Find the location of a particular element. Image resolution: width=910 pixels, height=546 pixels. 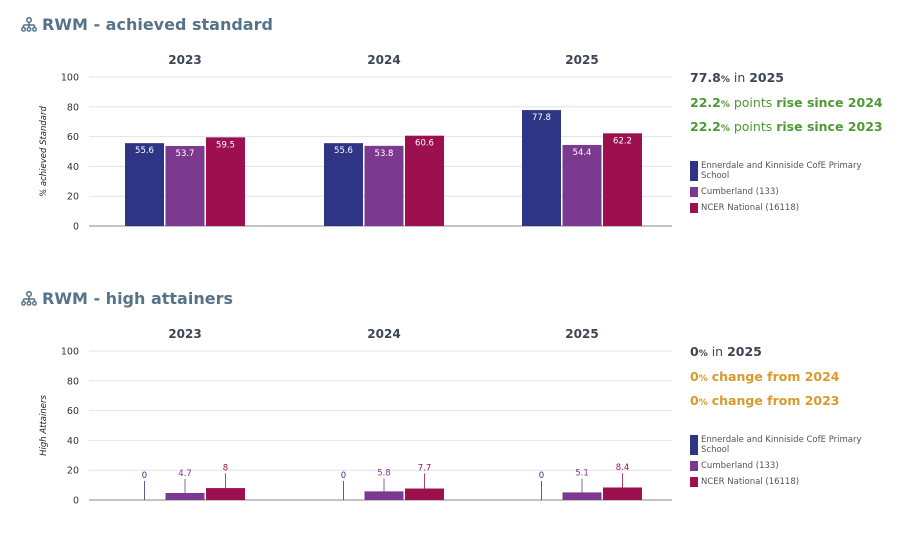

stat-line: 22.2% points rise since 2024 is located at coordinates (797, 104).